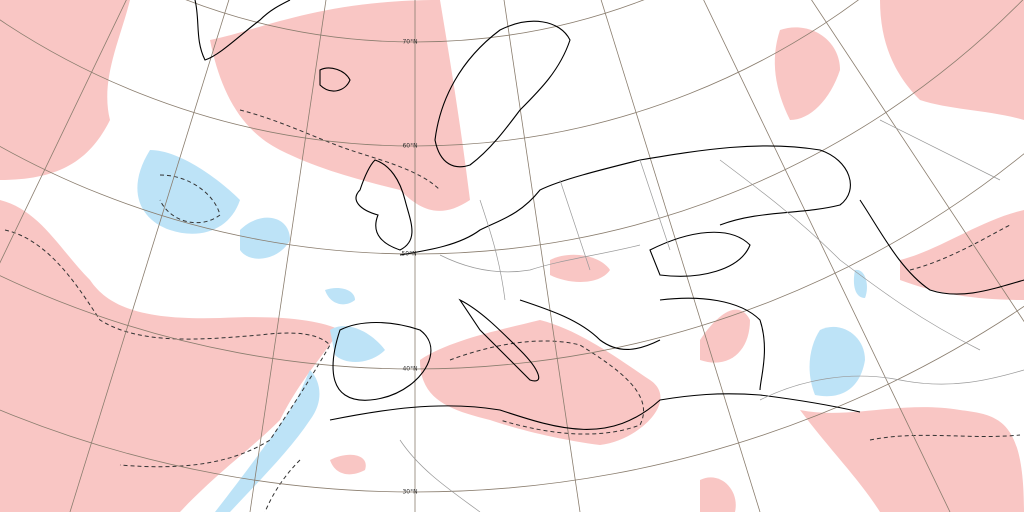 The height and width of the screenshot is (512, 1024). Describe the element at coordinates (409, 42) in the screenshot. I see `latitude-label: 70°N` at that location.